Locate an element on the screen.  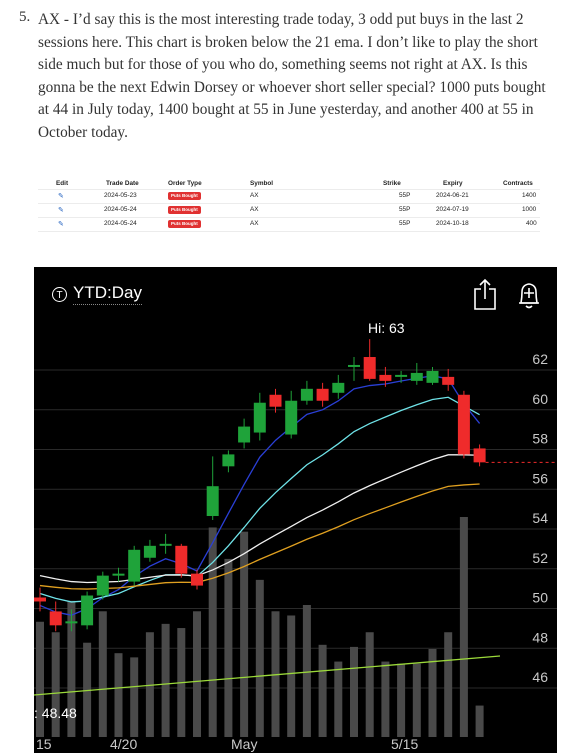
timeframe-selector: T YTD:Day is located at coordinates (97, 294).